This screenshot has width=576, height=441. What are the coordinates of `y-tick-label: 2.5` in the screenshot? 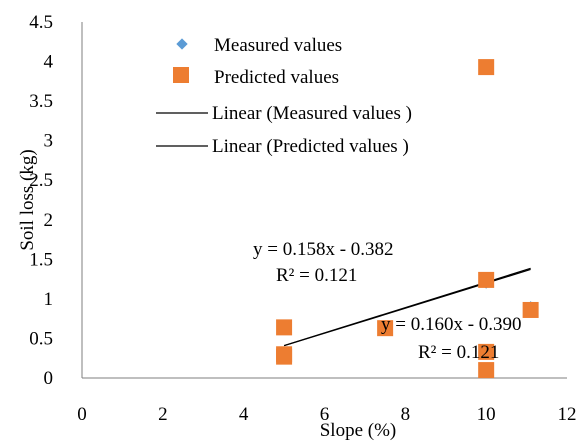 It's located at (41, 180).